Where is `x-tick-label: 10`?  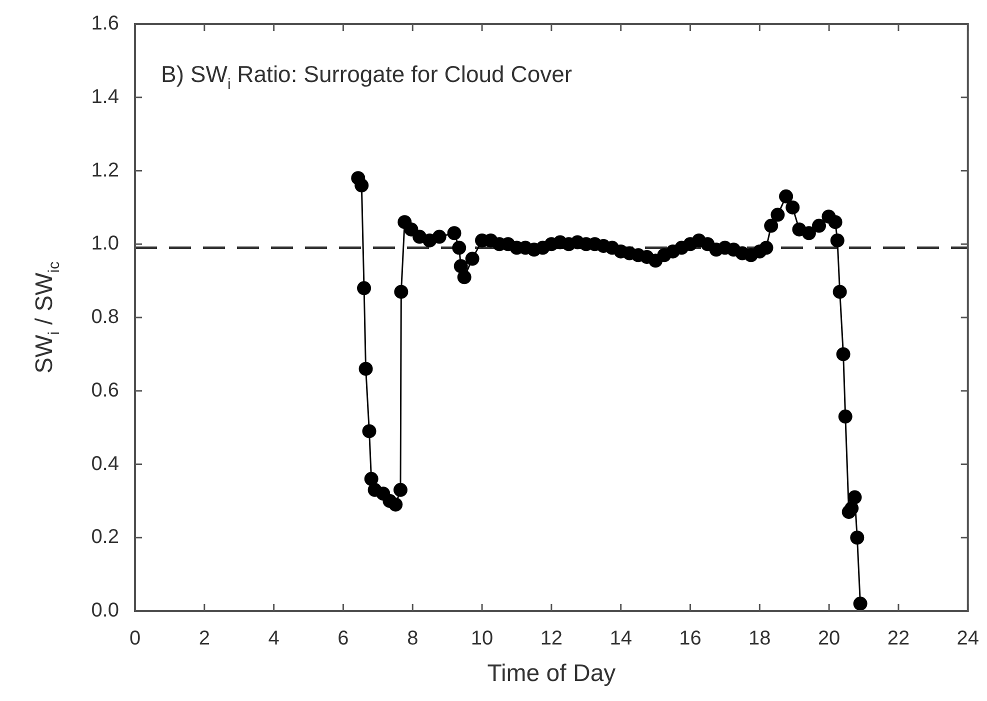
x-tick-label: 10 is located at coordinates (482, 639).